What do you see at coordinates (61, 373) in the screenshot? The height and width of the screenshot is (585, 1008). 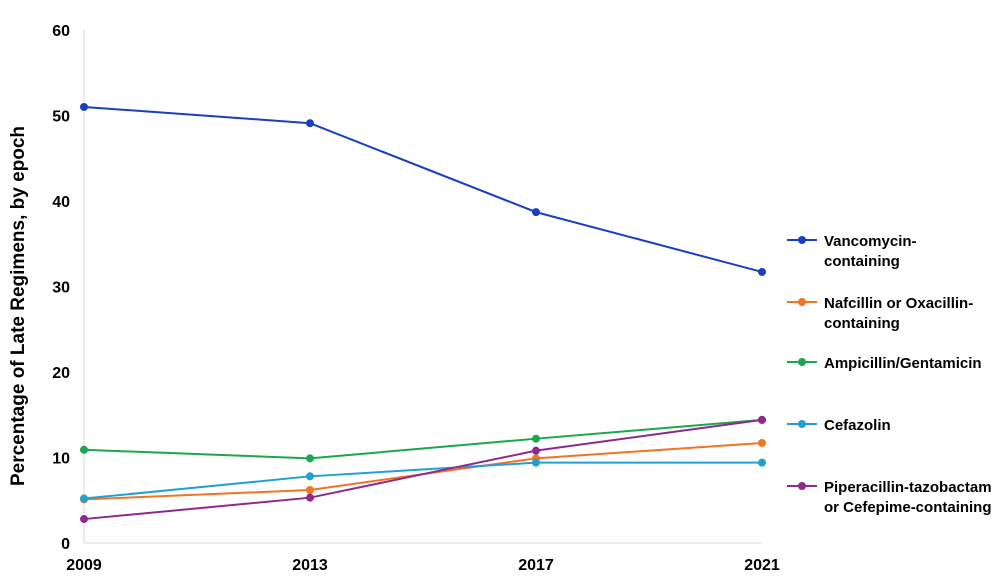 I see `y-tick-label: 20` at bounding box center [61, 373].